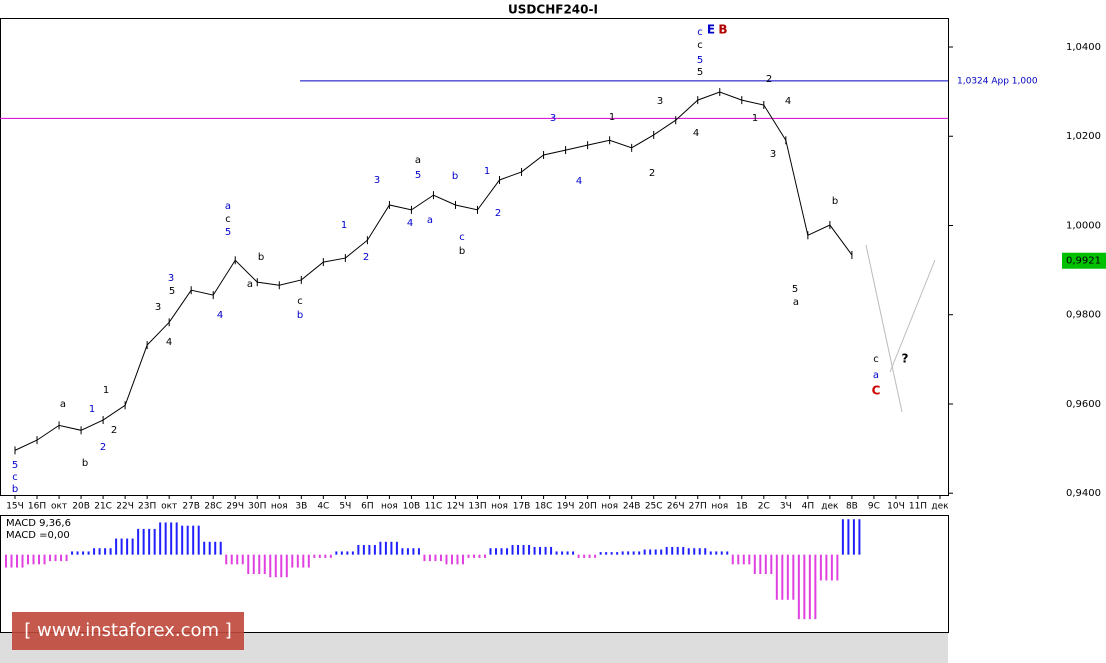 The image size is (1106, 663). Describe the element at coordinates (147, 507) in the screenshot. I see `x-tick-label: 23П` at that location.